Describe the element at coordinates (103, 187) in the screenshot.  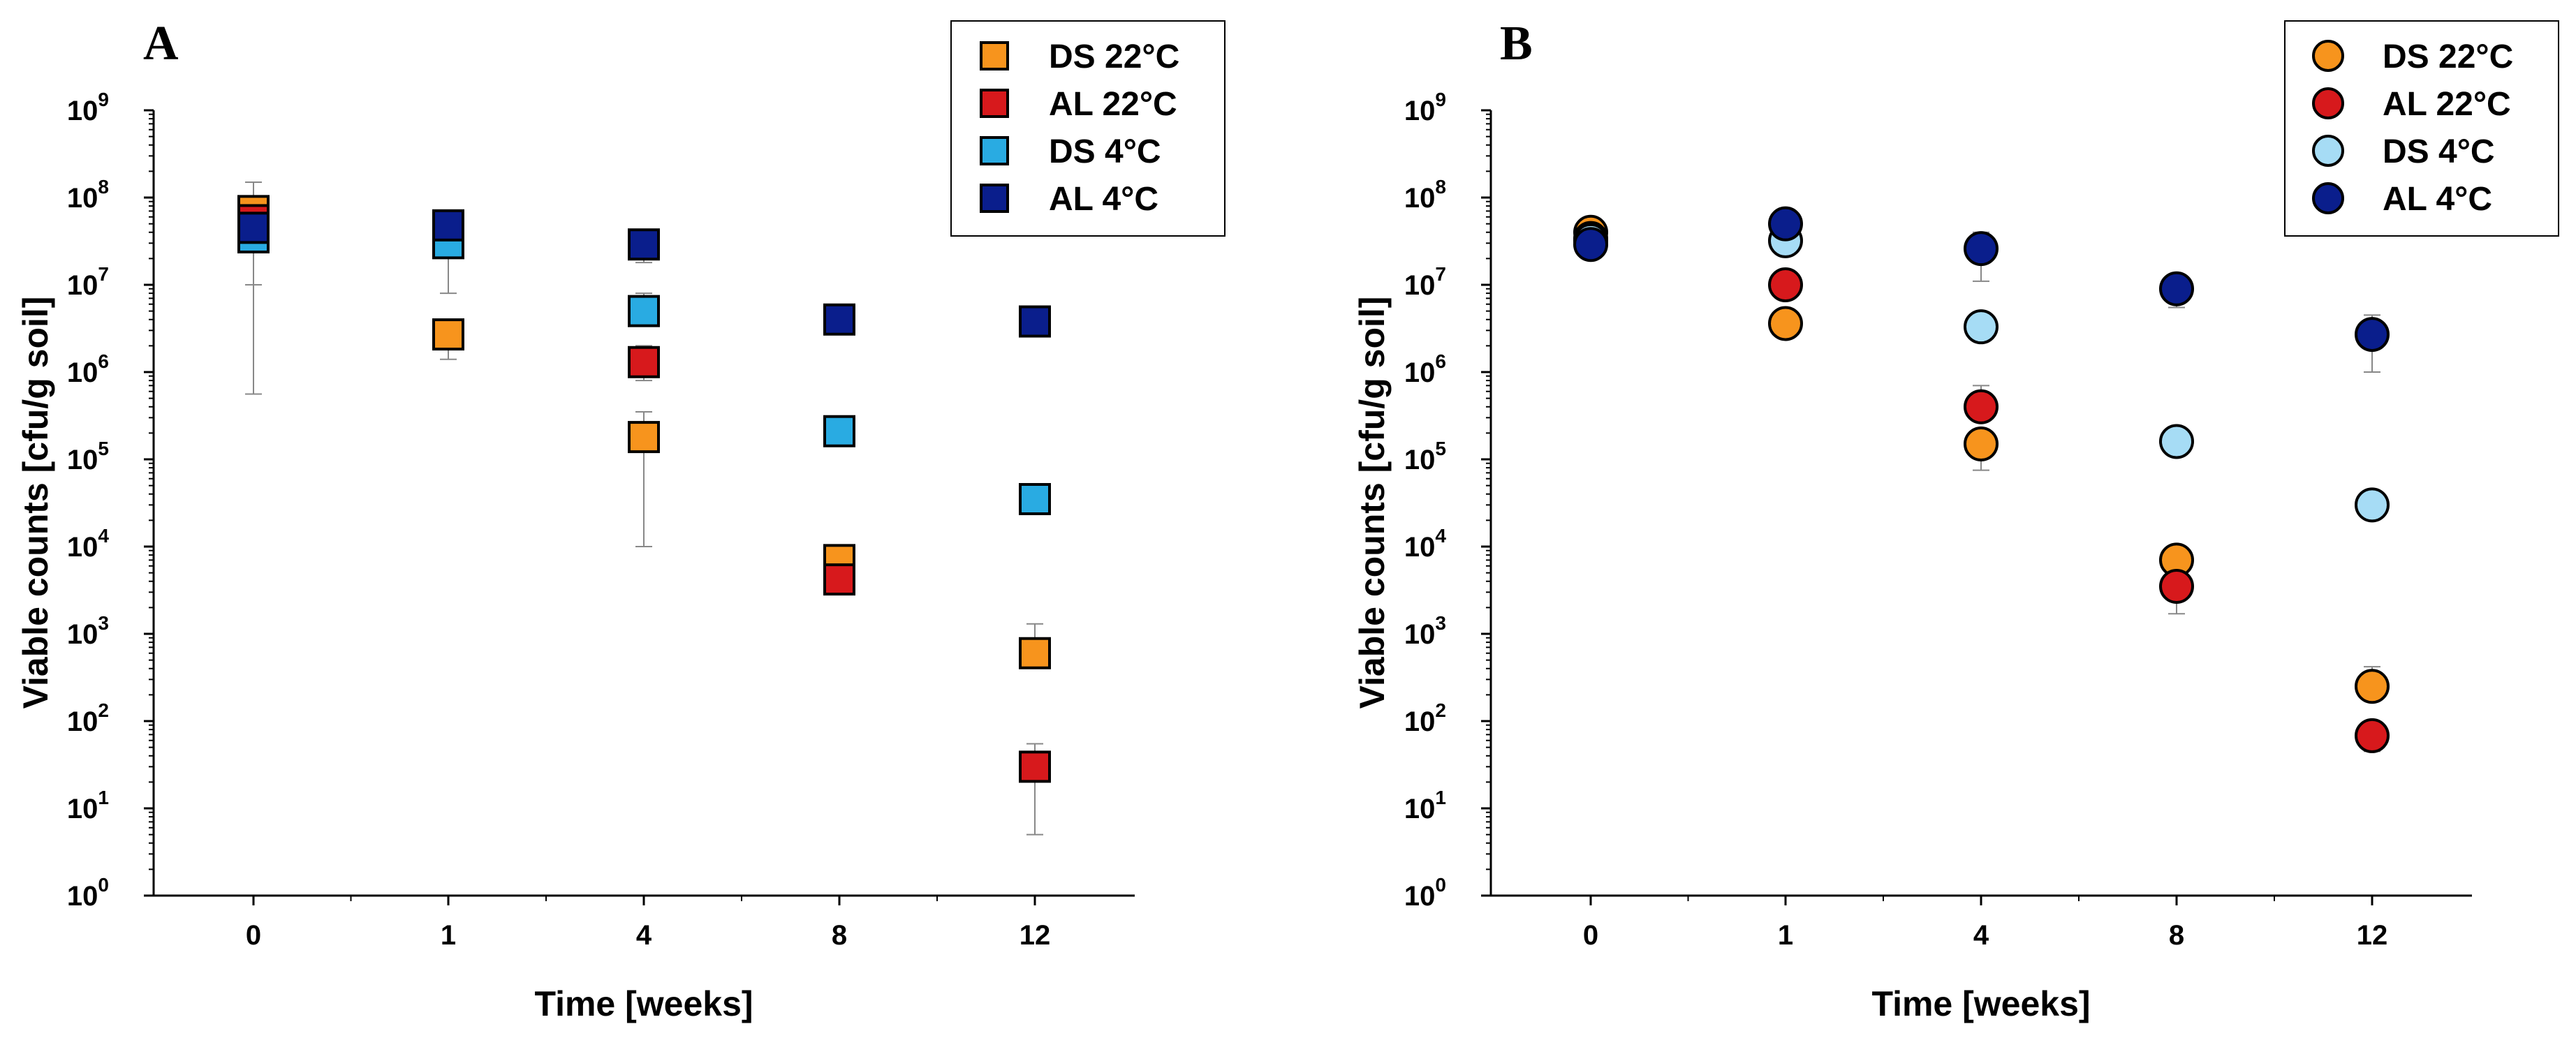
I see `y-tick-exponent: 8` at that location.